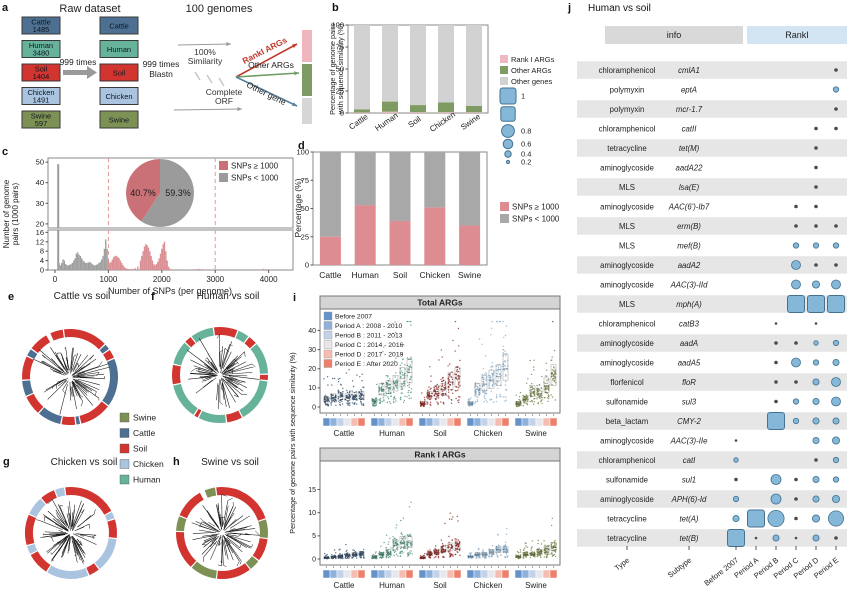 Image resolution: width=849 pixels, height=600 pixels. What do you see at coordinates (415, 121) in the screenshot?
I see `x-category-label: Soil` at bounding box center [415, 121].